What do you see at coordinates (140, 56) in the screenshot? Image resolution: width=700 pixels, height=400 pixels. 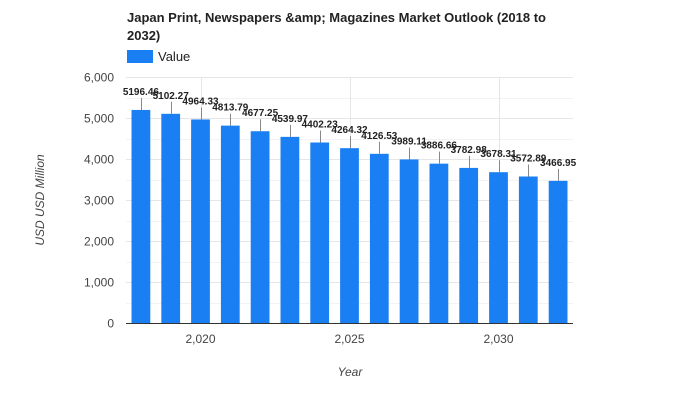 I see `legend-swatch` at bounding box center [140, 56].